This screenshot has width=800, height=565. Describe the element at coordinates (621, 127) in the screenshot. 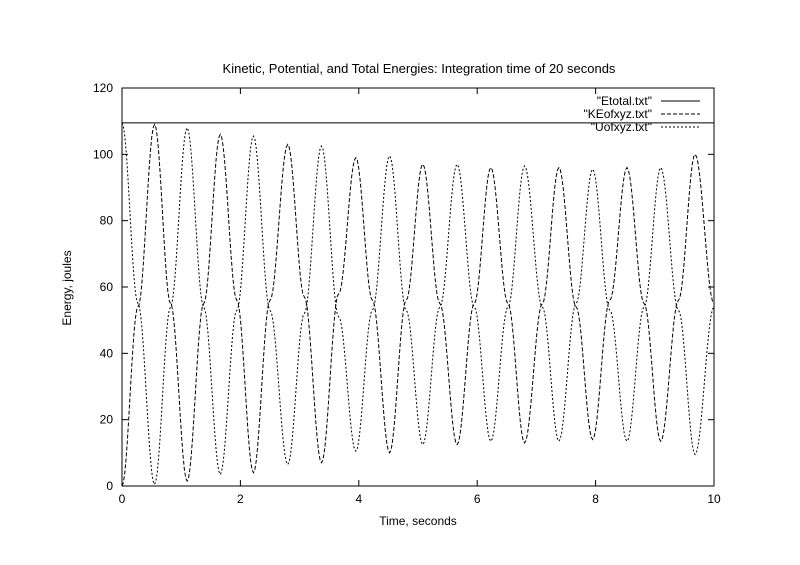

I see `legend-label-2: "Uofxyz.txt"` at that location.